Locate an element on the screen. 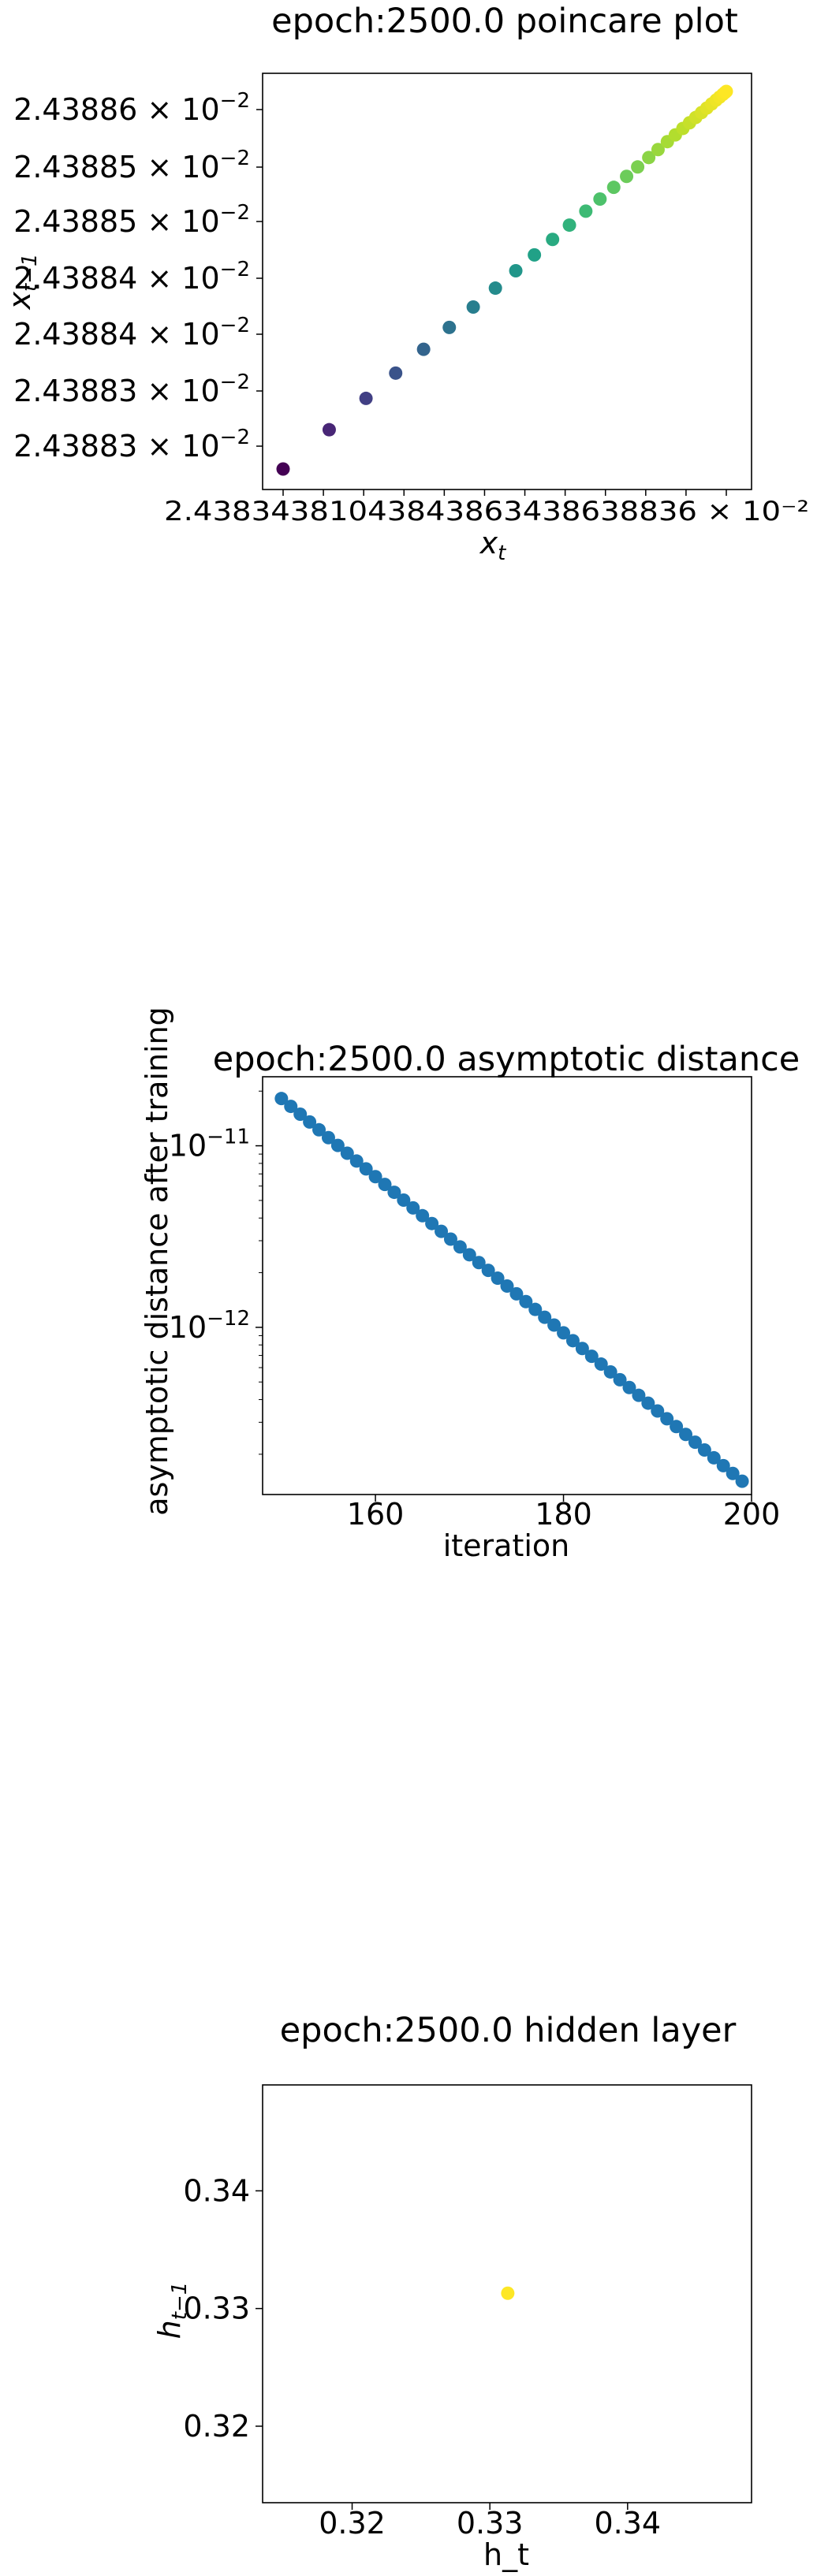  hidden-layer-plot-area is located at coordinates (507, 2293).